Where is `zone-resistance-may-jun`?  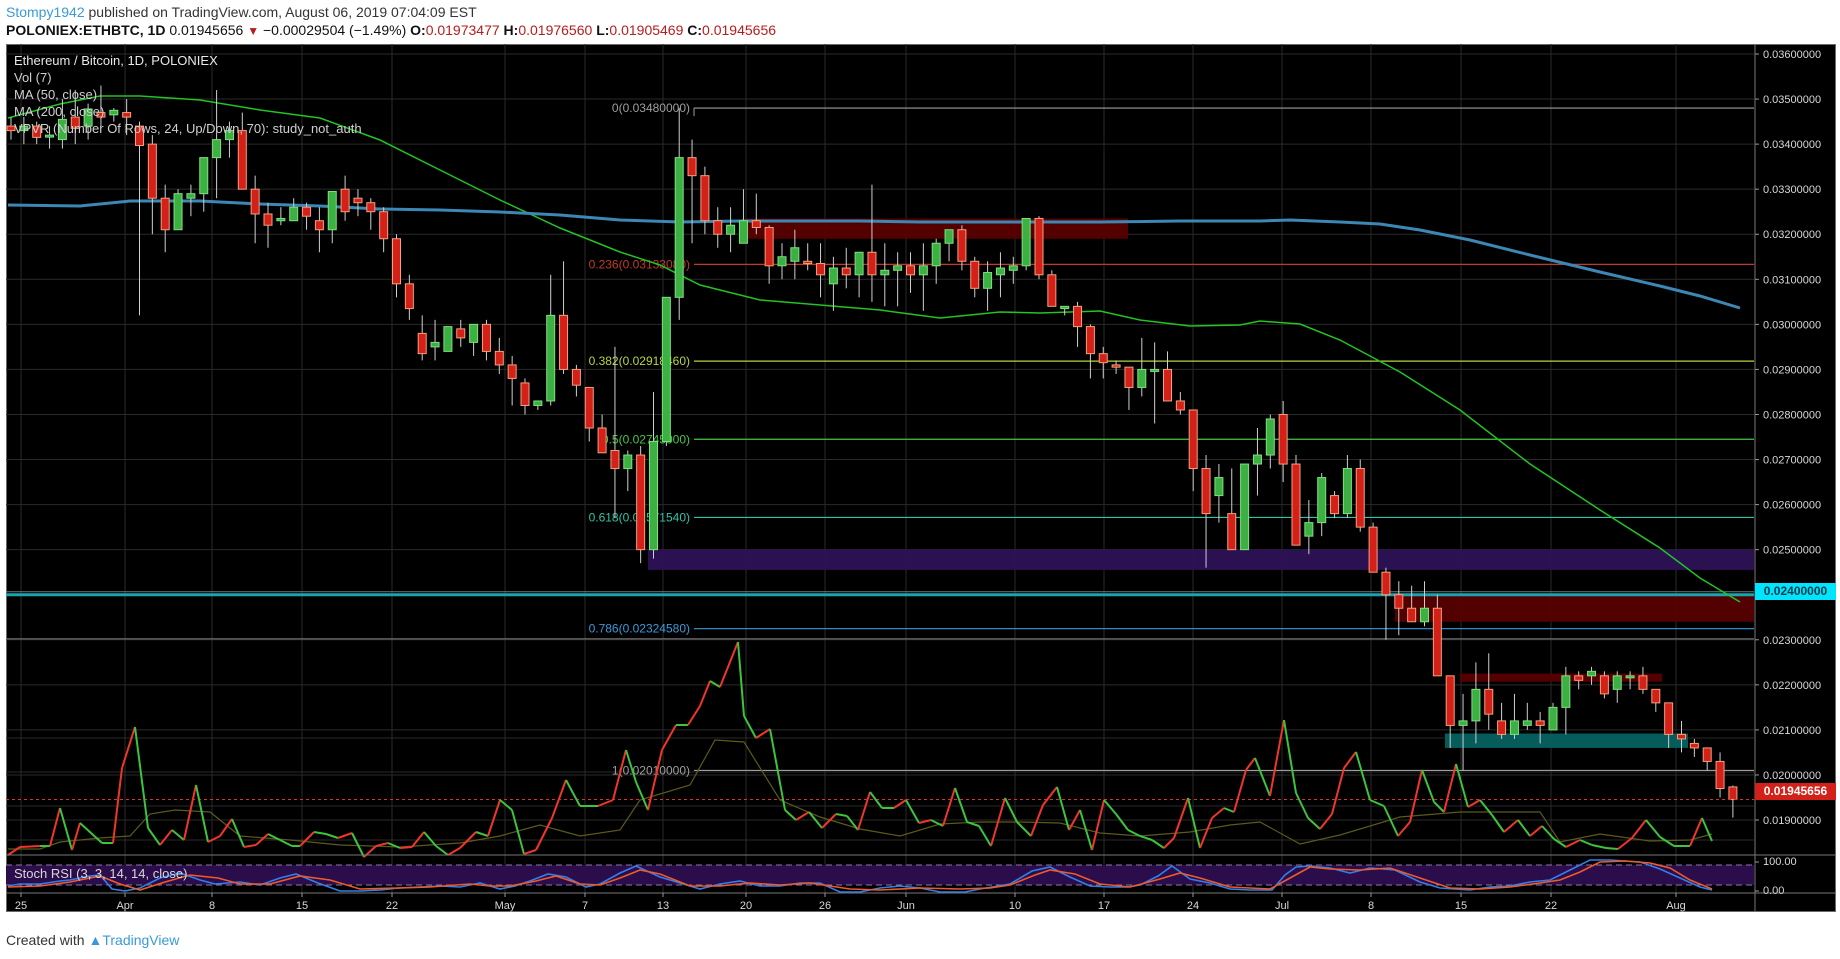 zone-resistance-may-jun is located at coordinates (936, 228).